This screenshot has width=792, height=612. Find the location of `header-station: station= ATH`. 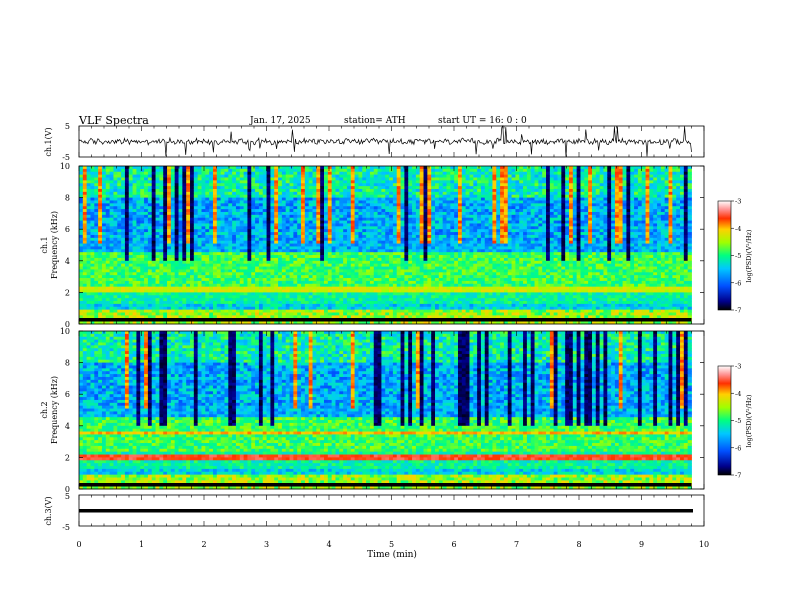

header-station: station= ATH is located at coordinates (375, 121).